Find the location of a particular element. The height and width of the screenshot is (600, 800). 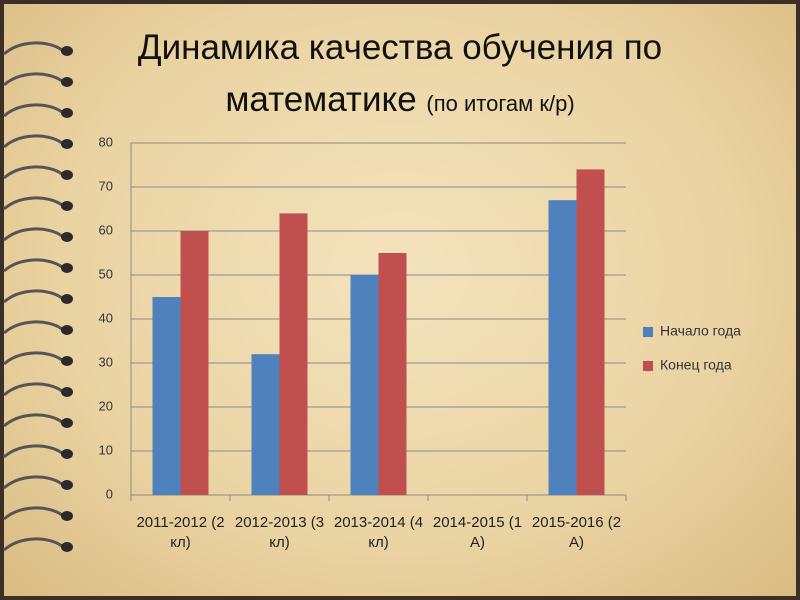

y-tick-label: 60 is located at coordinates (106, 229).